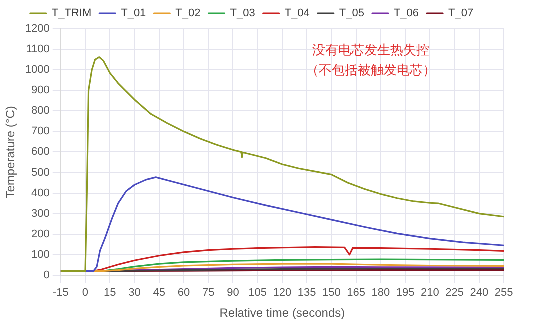 This screenshot has width=554, height=325. I want to click on x-tick-label: 105, so click(257, 293).